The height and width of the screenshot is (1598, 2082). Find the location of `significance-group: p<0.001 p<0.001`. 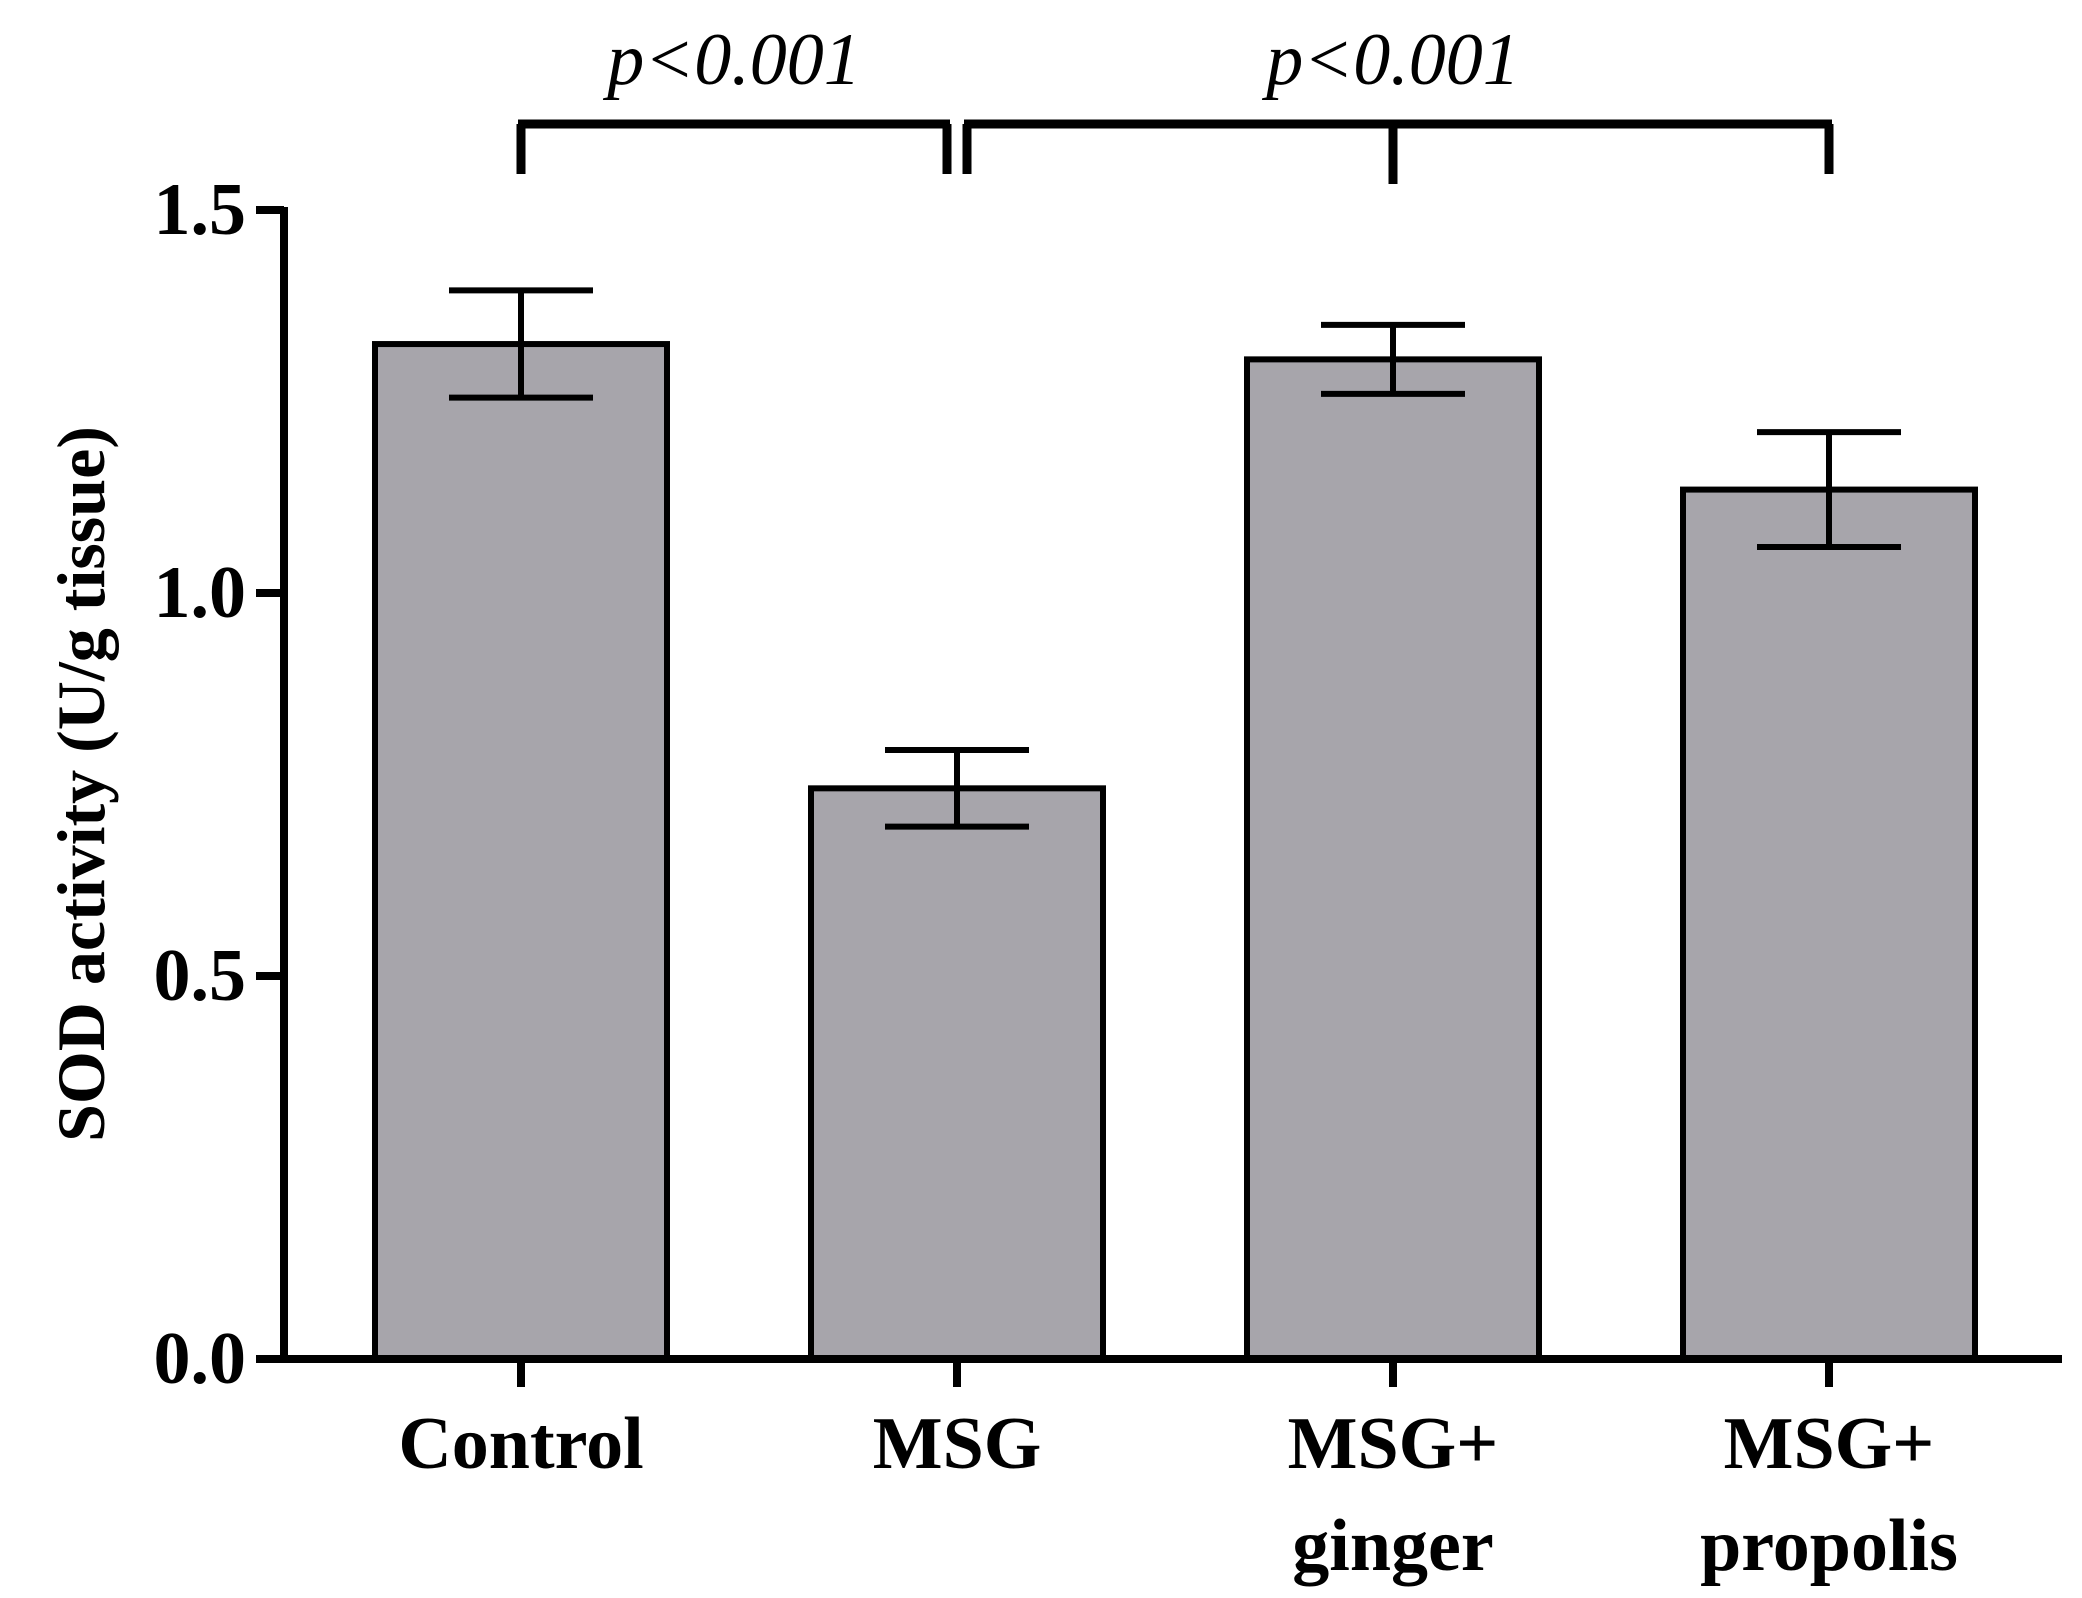

significance-group: p<0.001 p<0.001 is located at coordinates (1175, 101).